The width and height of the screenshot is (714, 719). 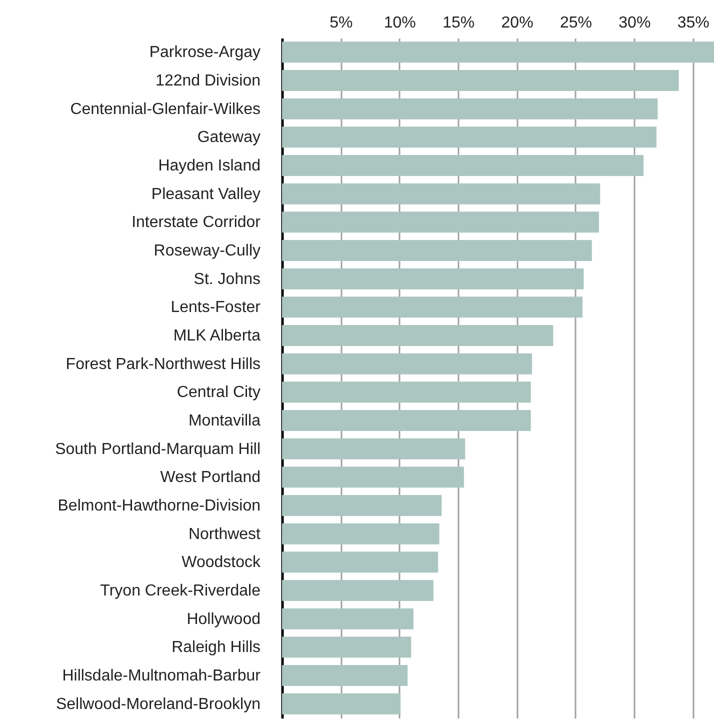 What do you see at coordinates (180, 591) in the screenshot?
I see `y-tick-label: Tryon Creek-Riverdale` at bounding box center [180, 591].